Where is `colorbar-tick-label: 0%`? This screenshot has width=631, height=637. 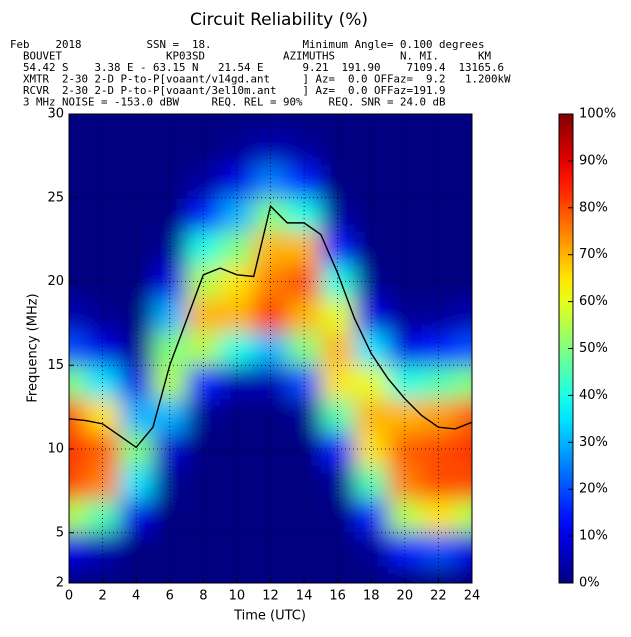 colorbar-tick-label: 0% is located at coordinates (589, 583).